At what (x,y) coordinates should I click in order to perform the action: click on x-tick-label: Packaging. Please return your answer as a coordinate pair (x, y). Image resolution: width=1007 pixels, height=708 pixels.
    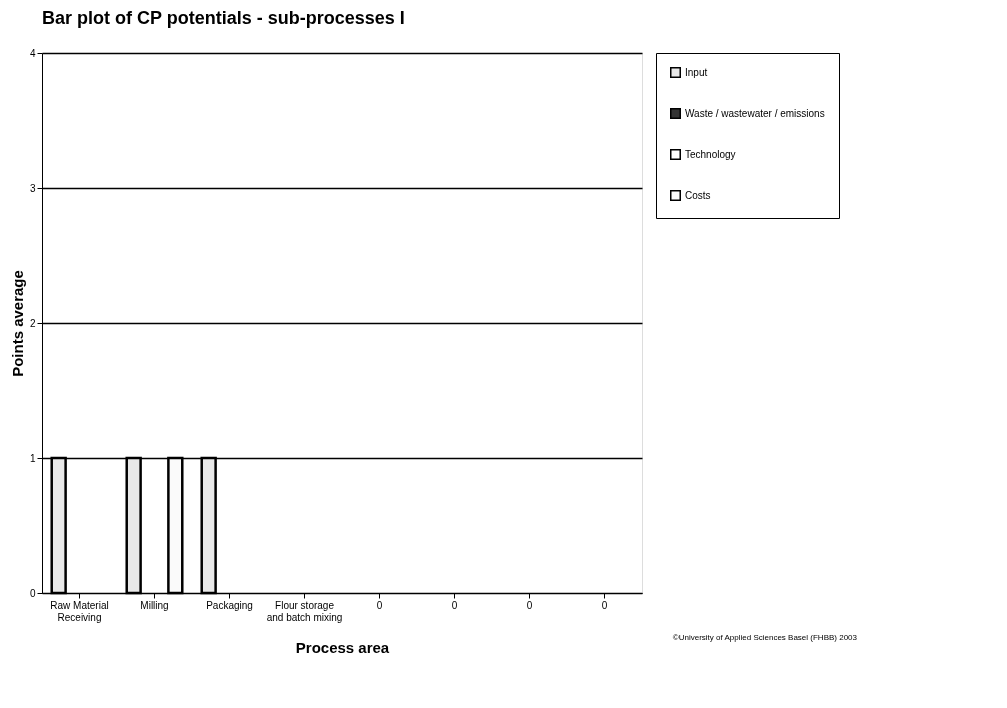
    Looking at the image, I should click on (229, 605).